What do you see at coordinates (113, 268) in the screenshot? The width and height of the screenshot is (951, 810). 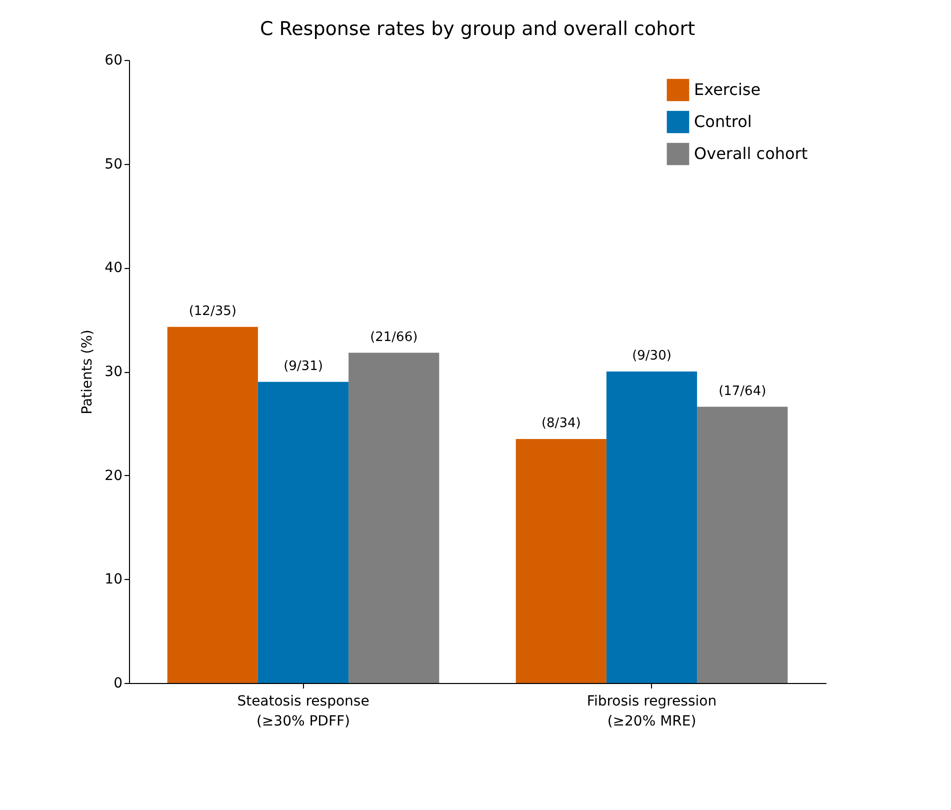 I see `y-tick-label: 40` at bounding box center [113, 268].